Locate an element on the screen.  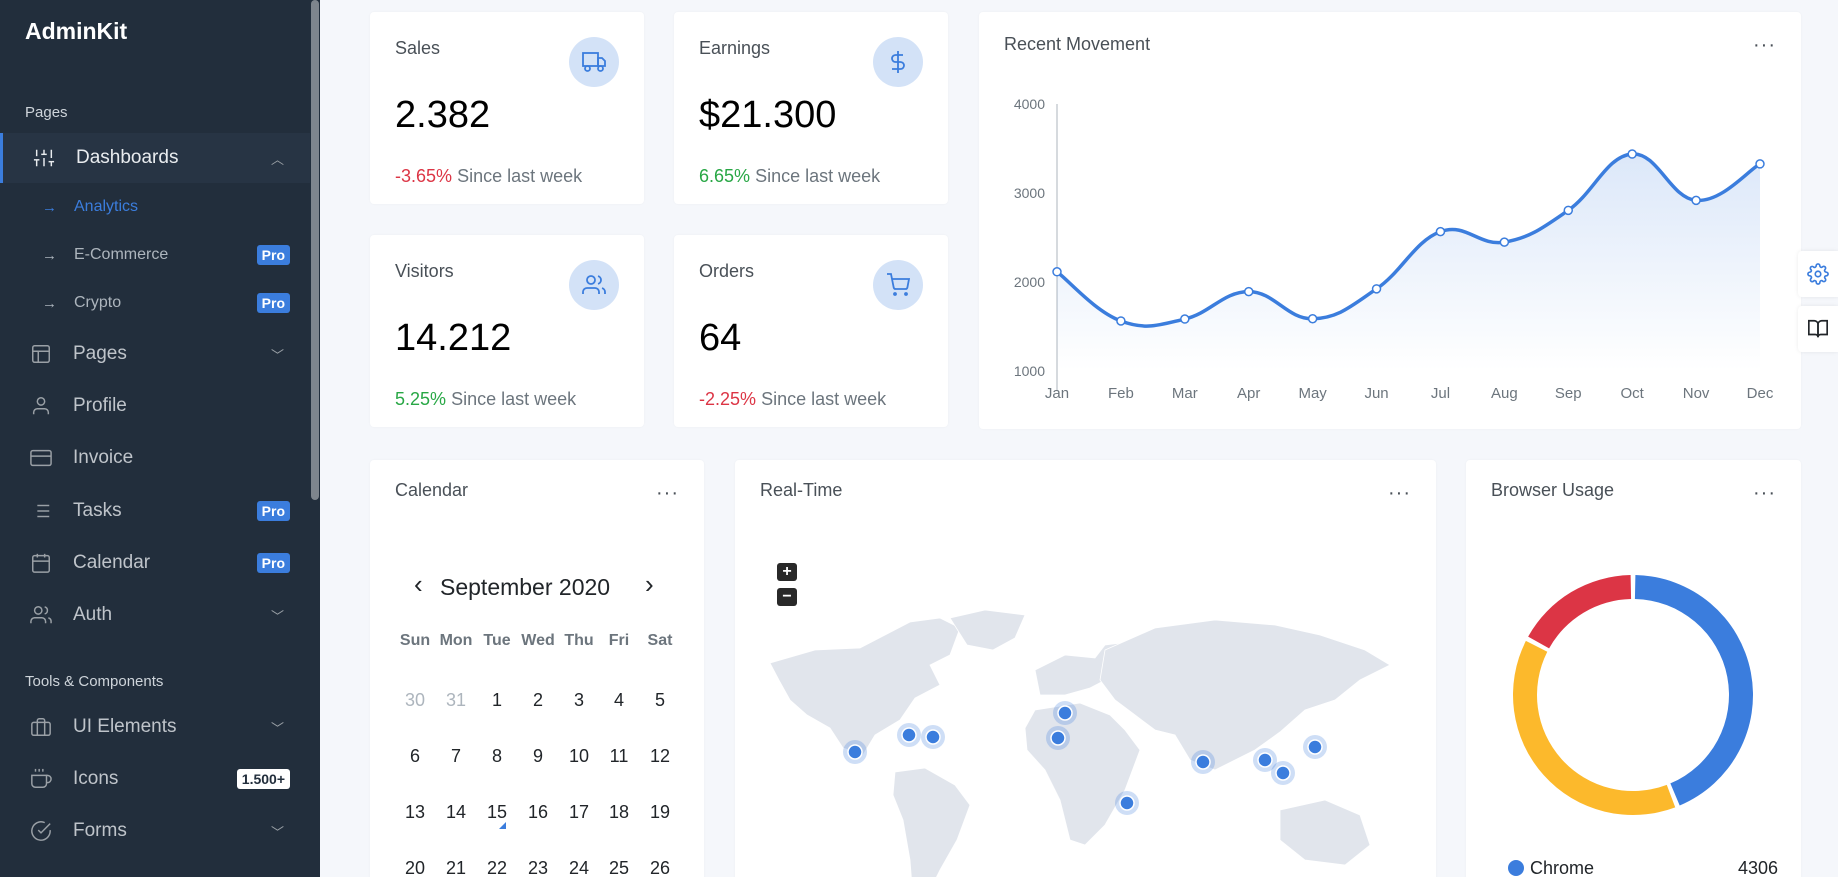
calendar-day: 22 is located at coordinates (497, 867).